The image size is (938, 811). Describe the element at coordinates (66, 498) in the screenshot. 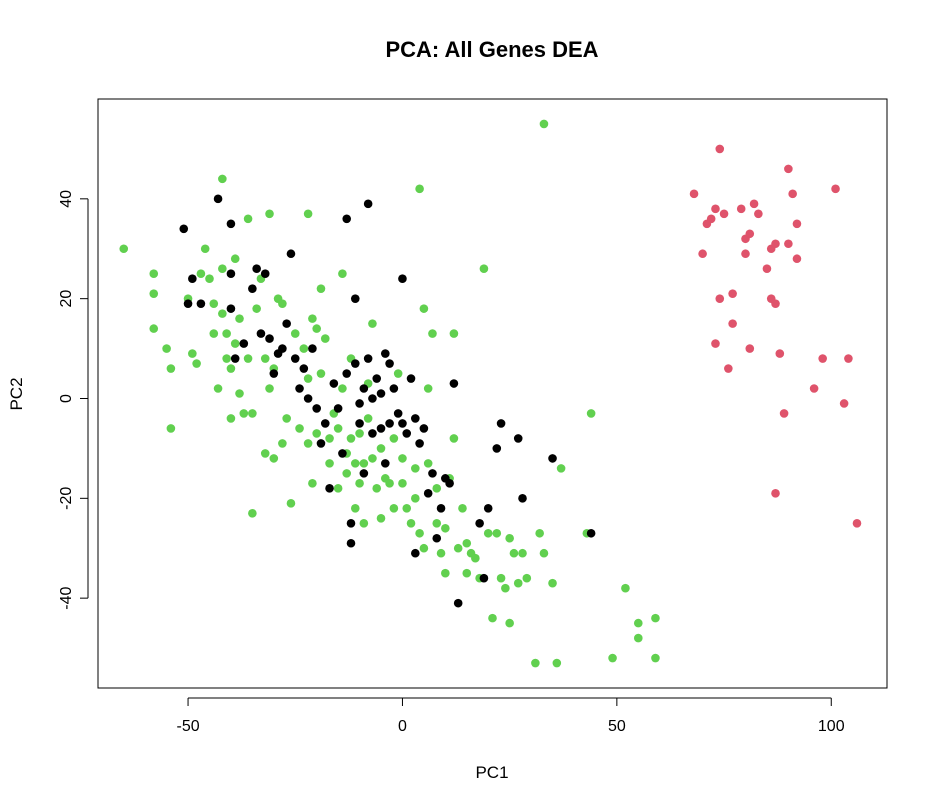

I see `y-tick-label: -20` at that location.